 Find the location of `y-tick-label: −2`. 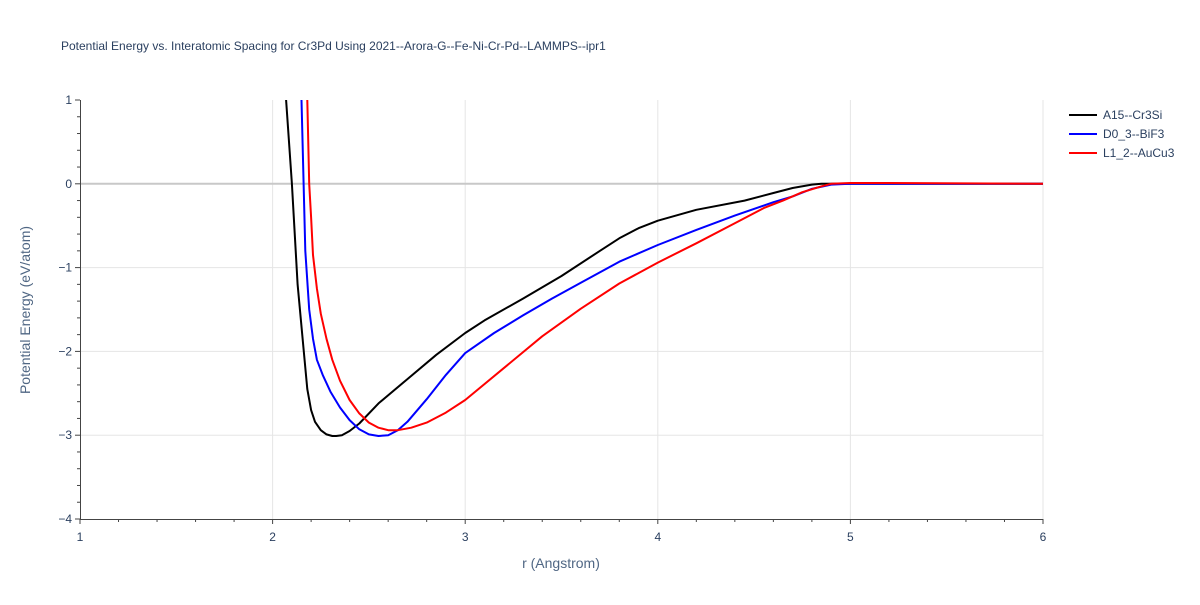

y-tick-label: −2 is located at coordinates (65, 351).